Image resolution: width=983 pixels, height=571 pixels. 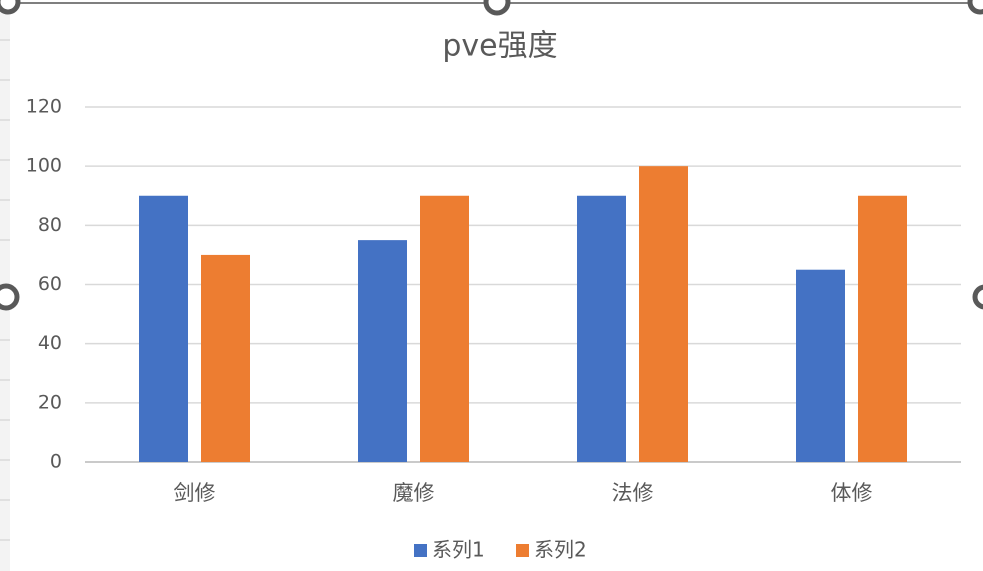 I want to click on y-tick-label: 120, so click(x=44, y=107).